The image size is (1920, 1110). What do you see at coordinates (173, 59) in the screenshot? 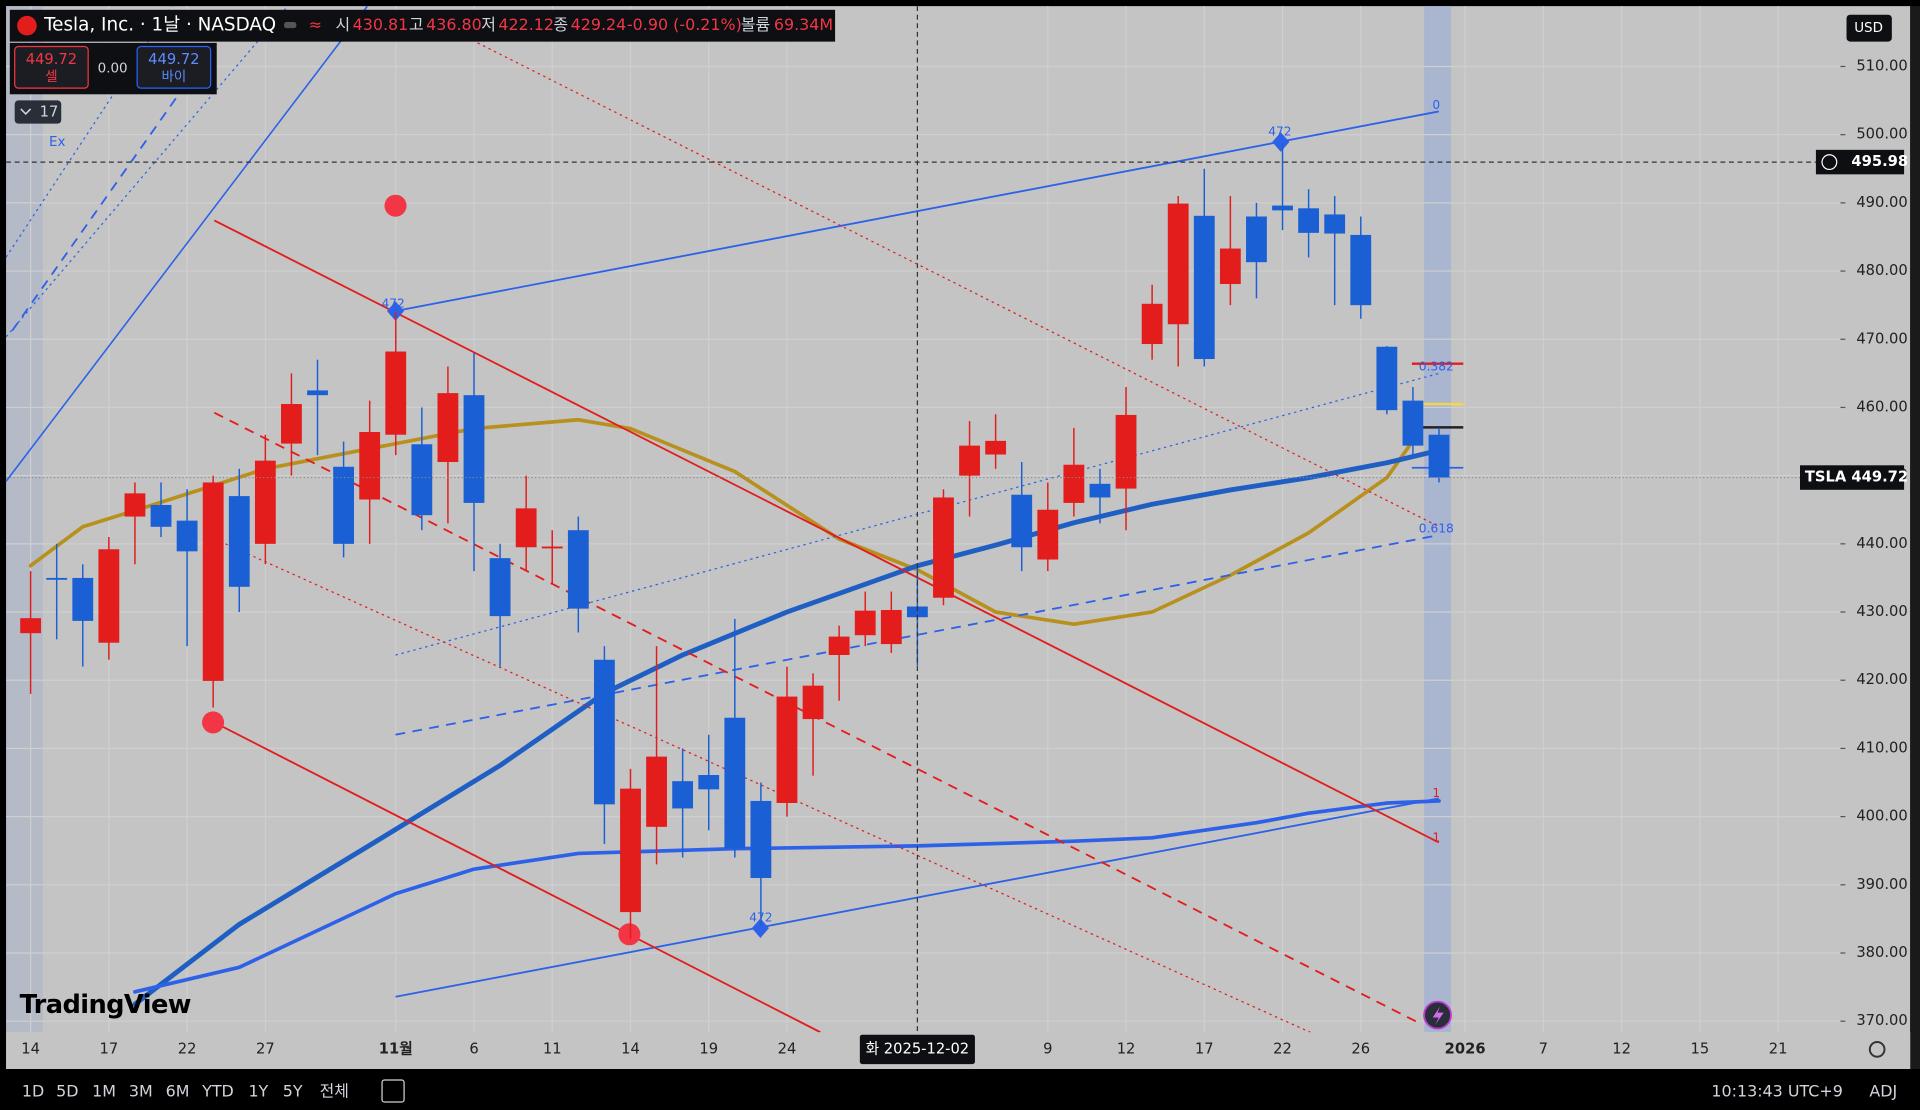
I see `buy-price: 449.72` at bounding box center [173, 59].